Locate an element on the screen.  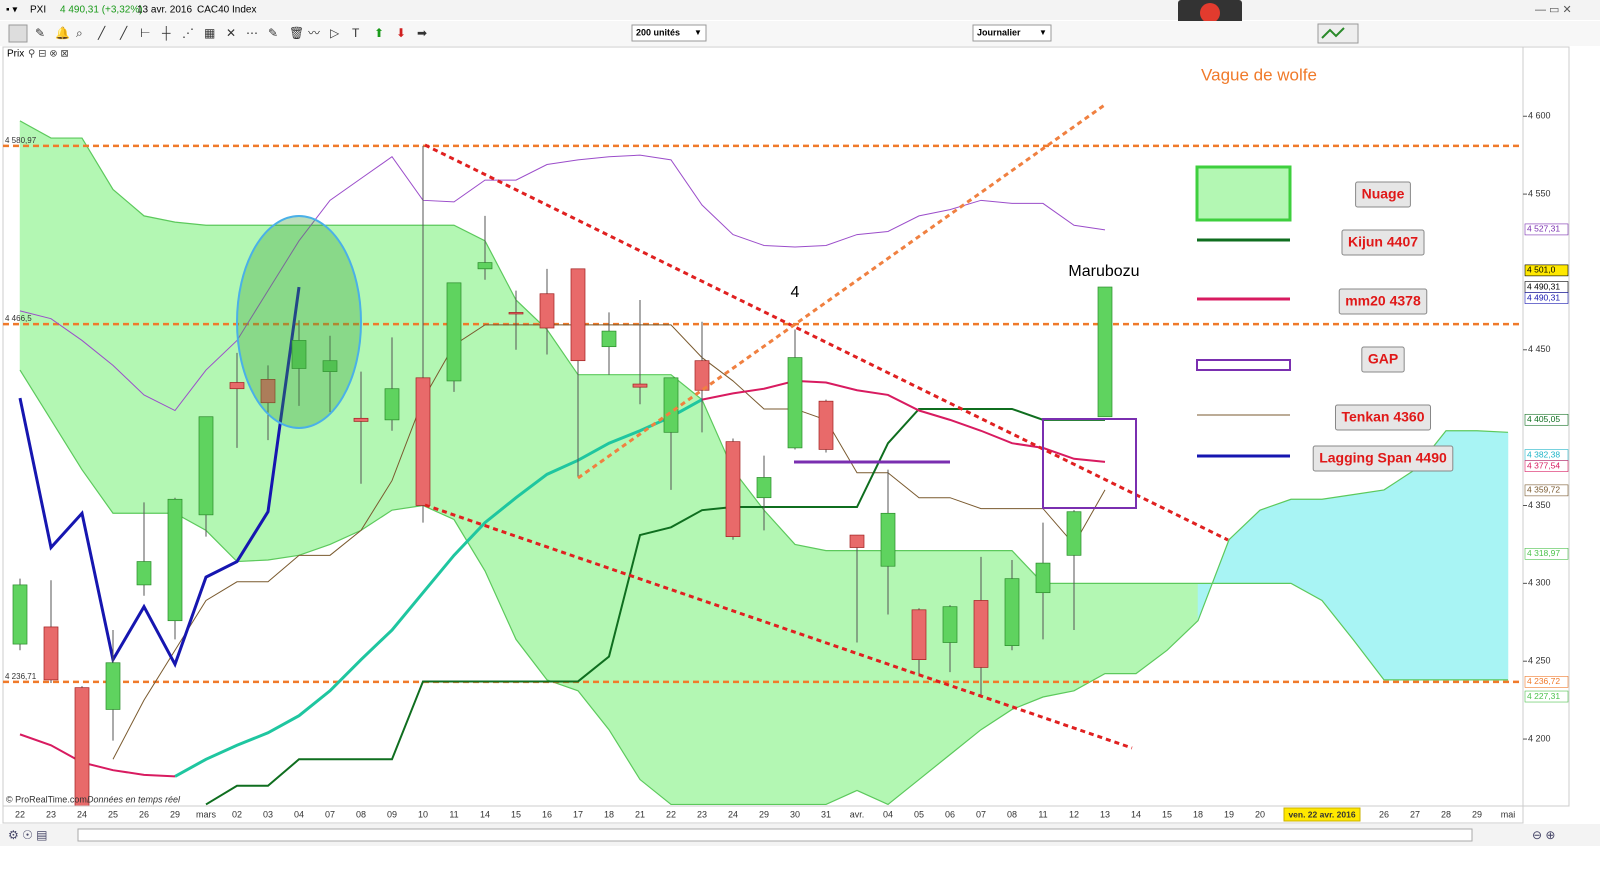
zoom-icons: ⊖ ⊕ is located at coordinates (1543, 835).